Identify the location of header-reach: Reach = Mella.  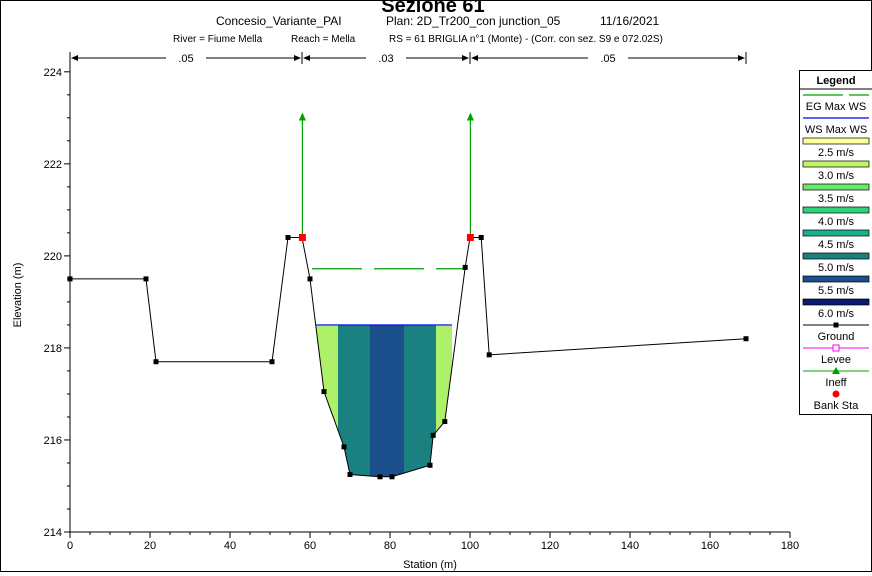
(323, 39).